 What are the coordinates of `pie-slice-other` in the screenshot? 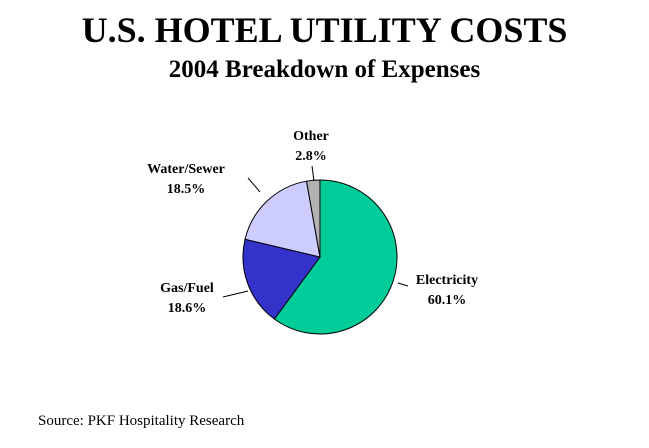 It's located at (313, 218).